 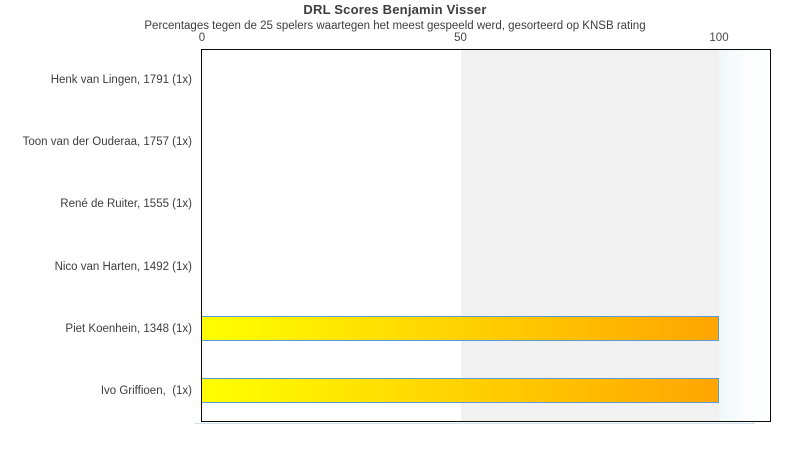 I want to click on x-tick-label: 0, so click(x=202, y=38).